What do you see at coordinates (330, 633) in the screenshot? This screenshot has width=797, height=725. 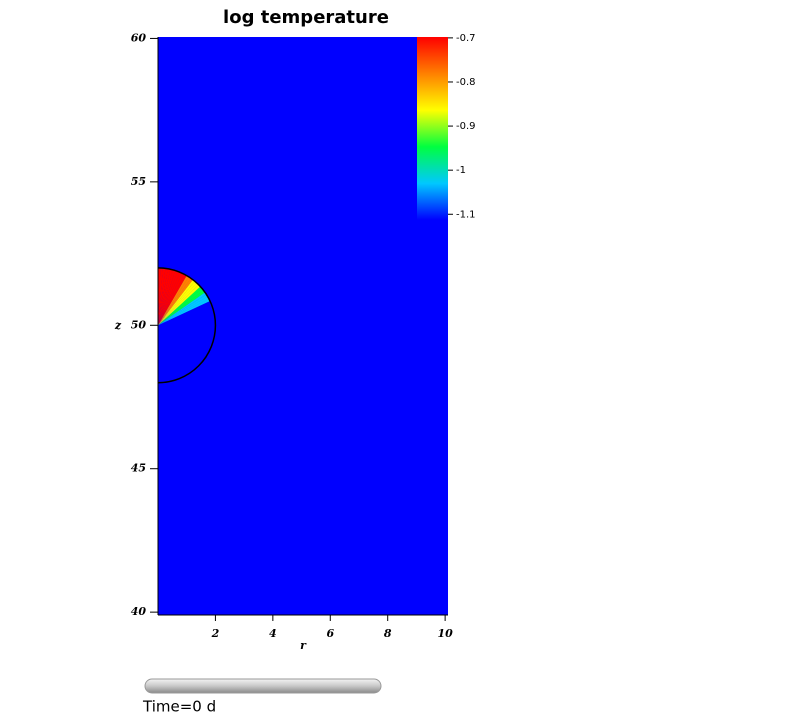 I see `x-tick-label: 6` at bounding box center [330, 633].